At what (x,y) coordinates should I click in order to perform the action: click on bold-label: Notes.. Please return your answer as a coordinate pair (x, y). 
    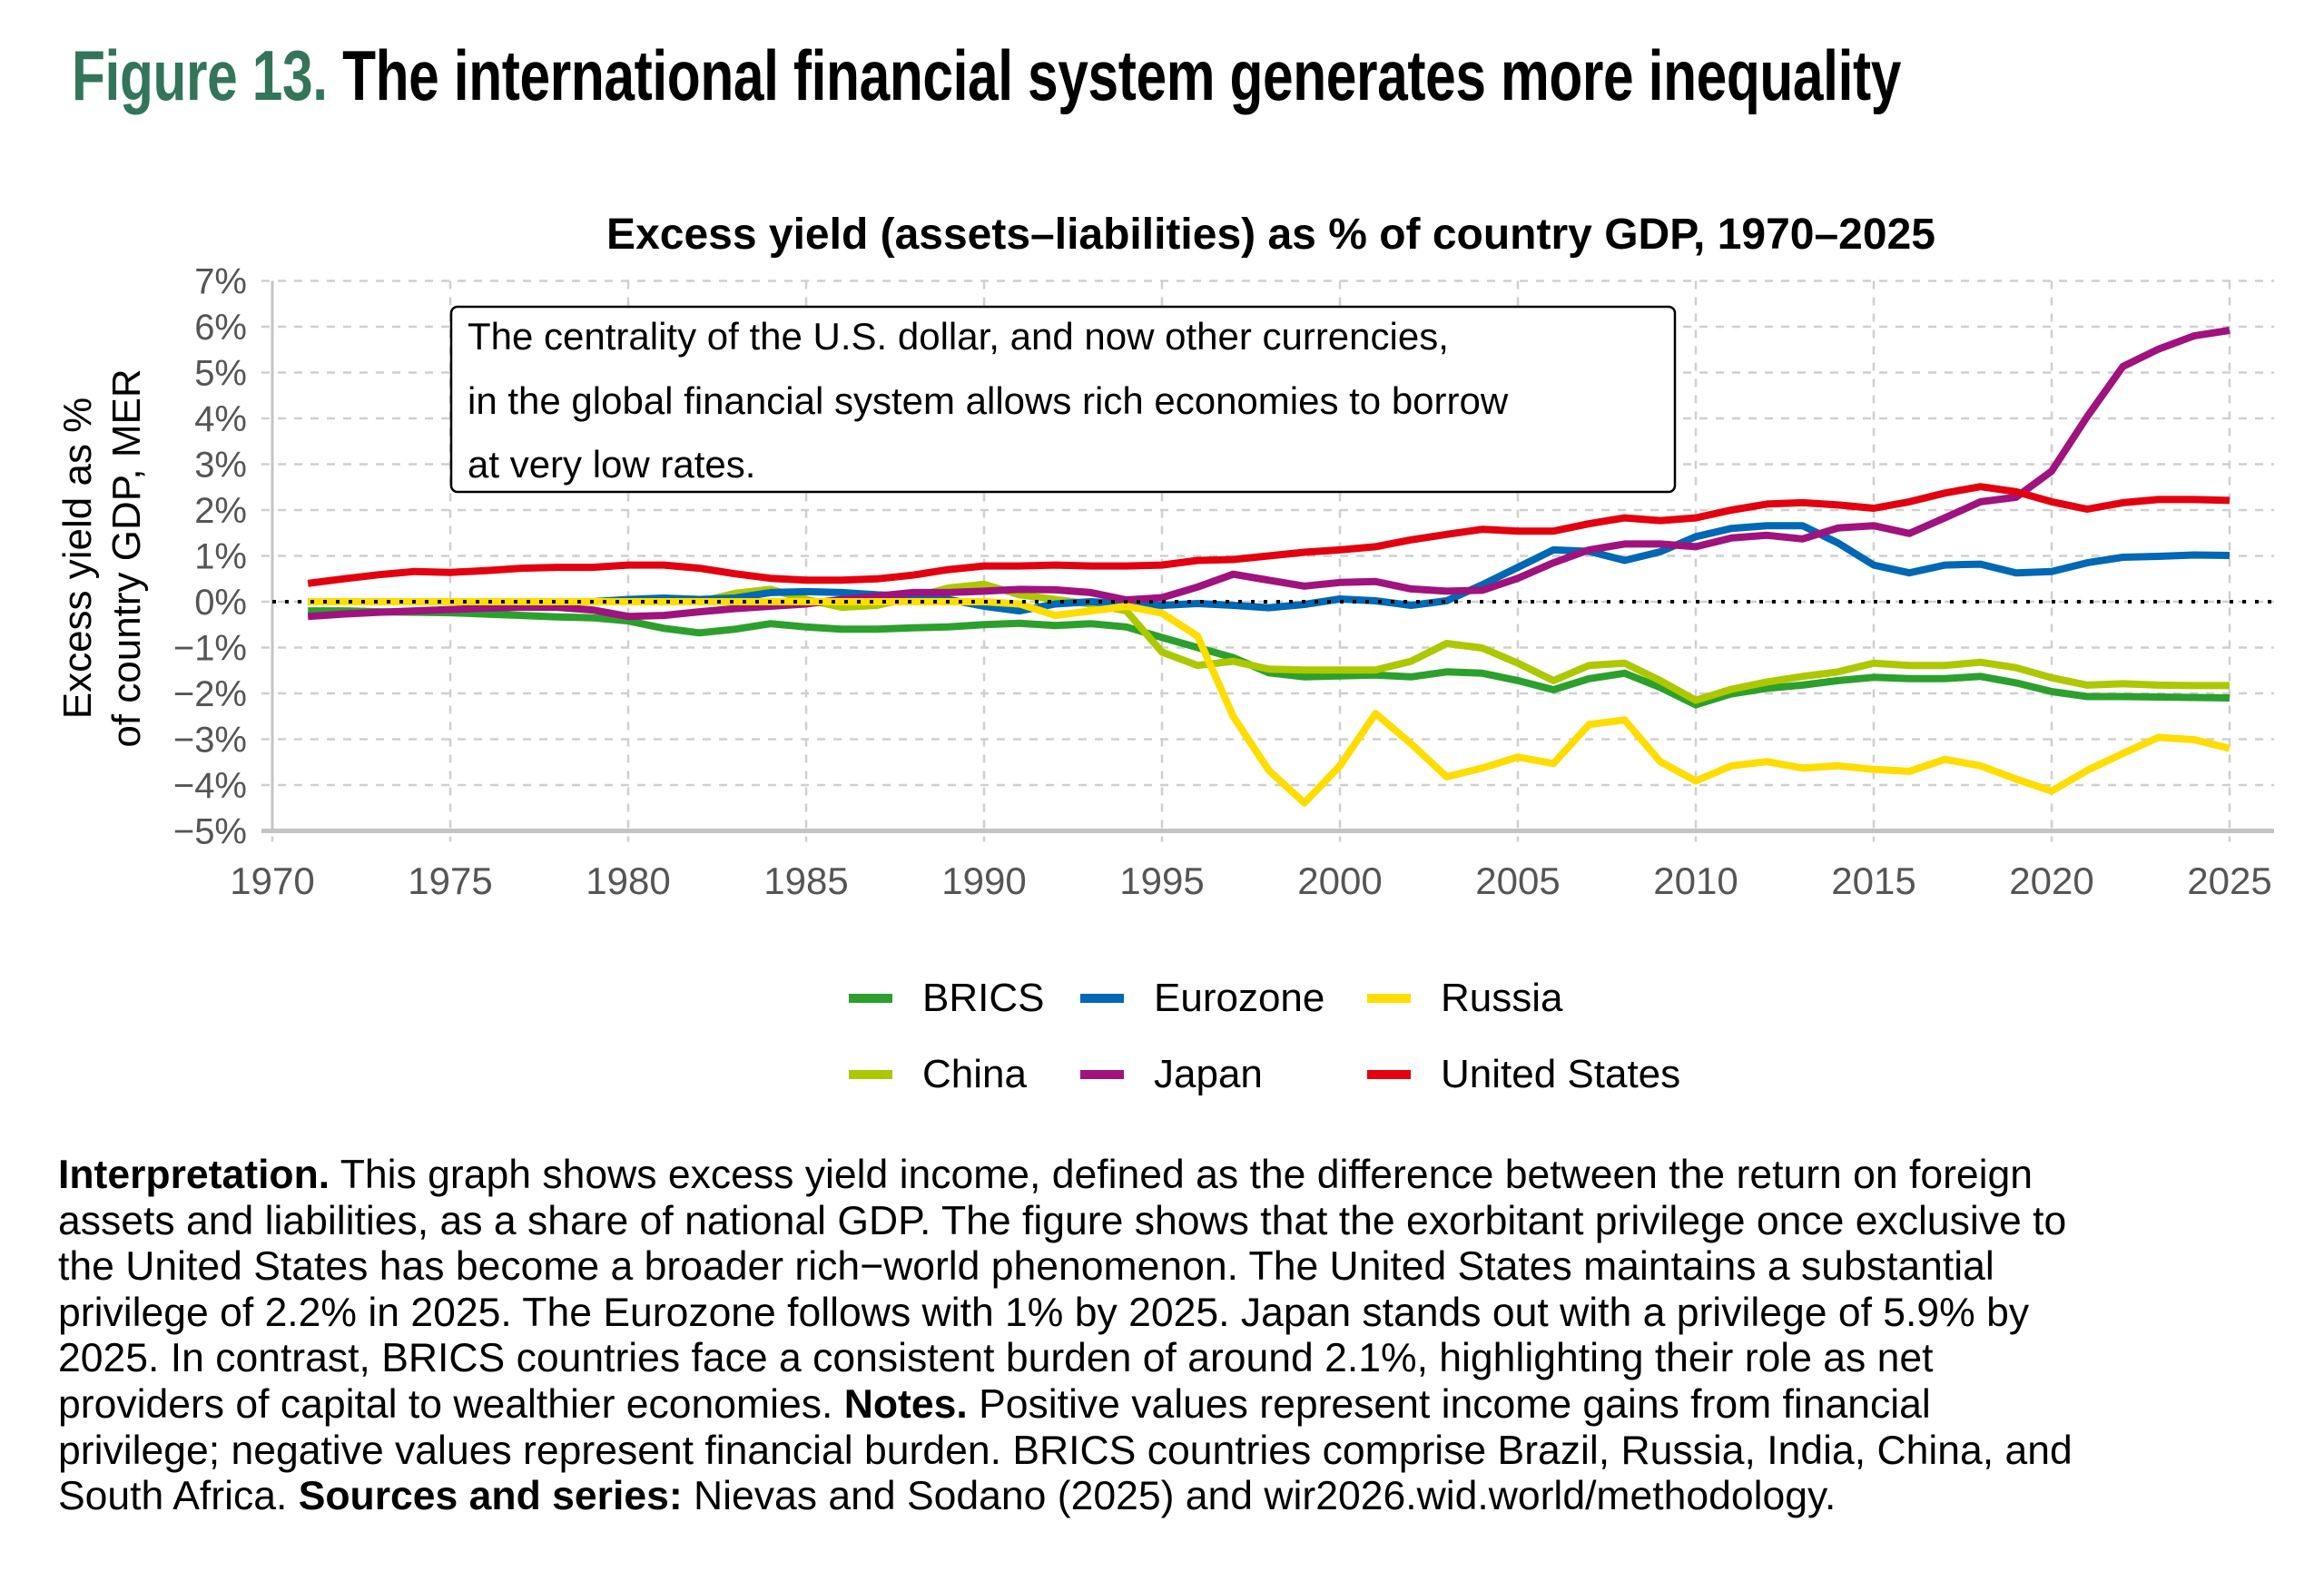
    Looking at the image, I should click on (905, 1404).